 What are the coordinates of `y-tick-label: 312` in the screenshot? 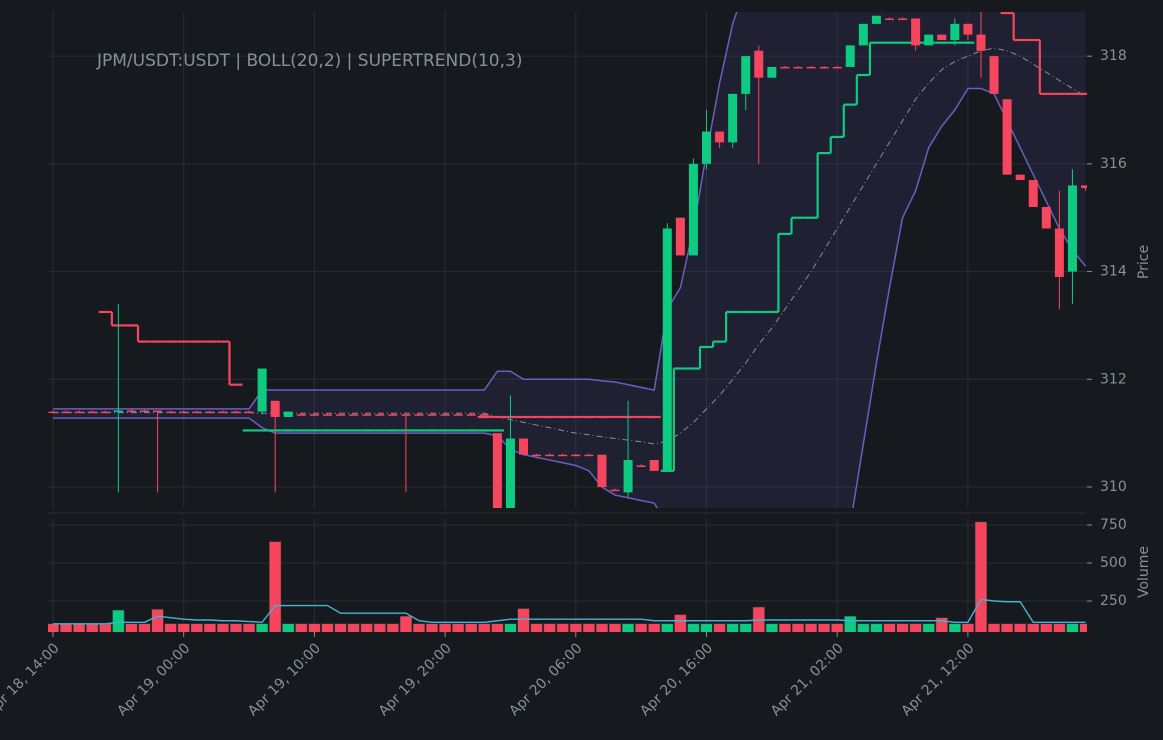 It's located at (1113, 379).